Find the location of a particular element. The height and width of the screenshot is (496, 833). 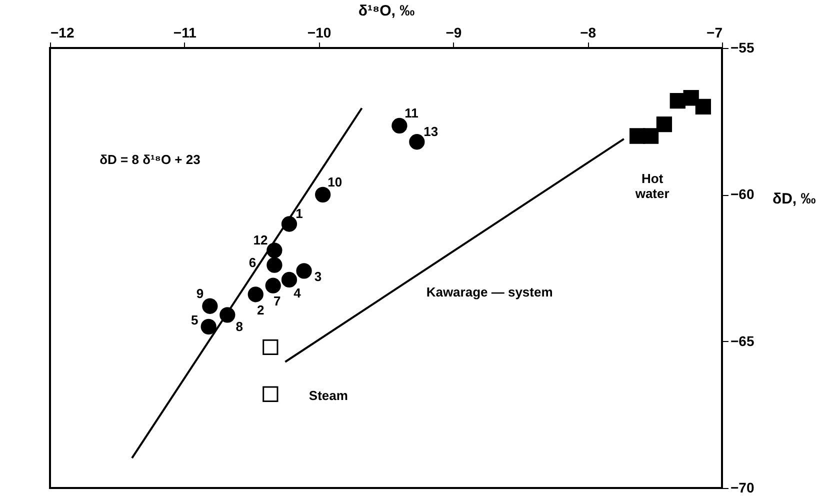

x-axis-title: δ¹⁸O, ‰ is located at coordinates (386, 11).